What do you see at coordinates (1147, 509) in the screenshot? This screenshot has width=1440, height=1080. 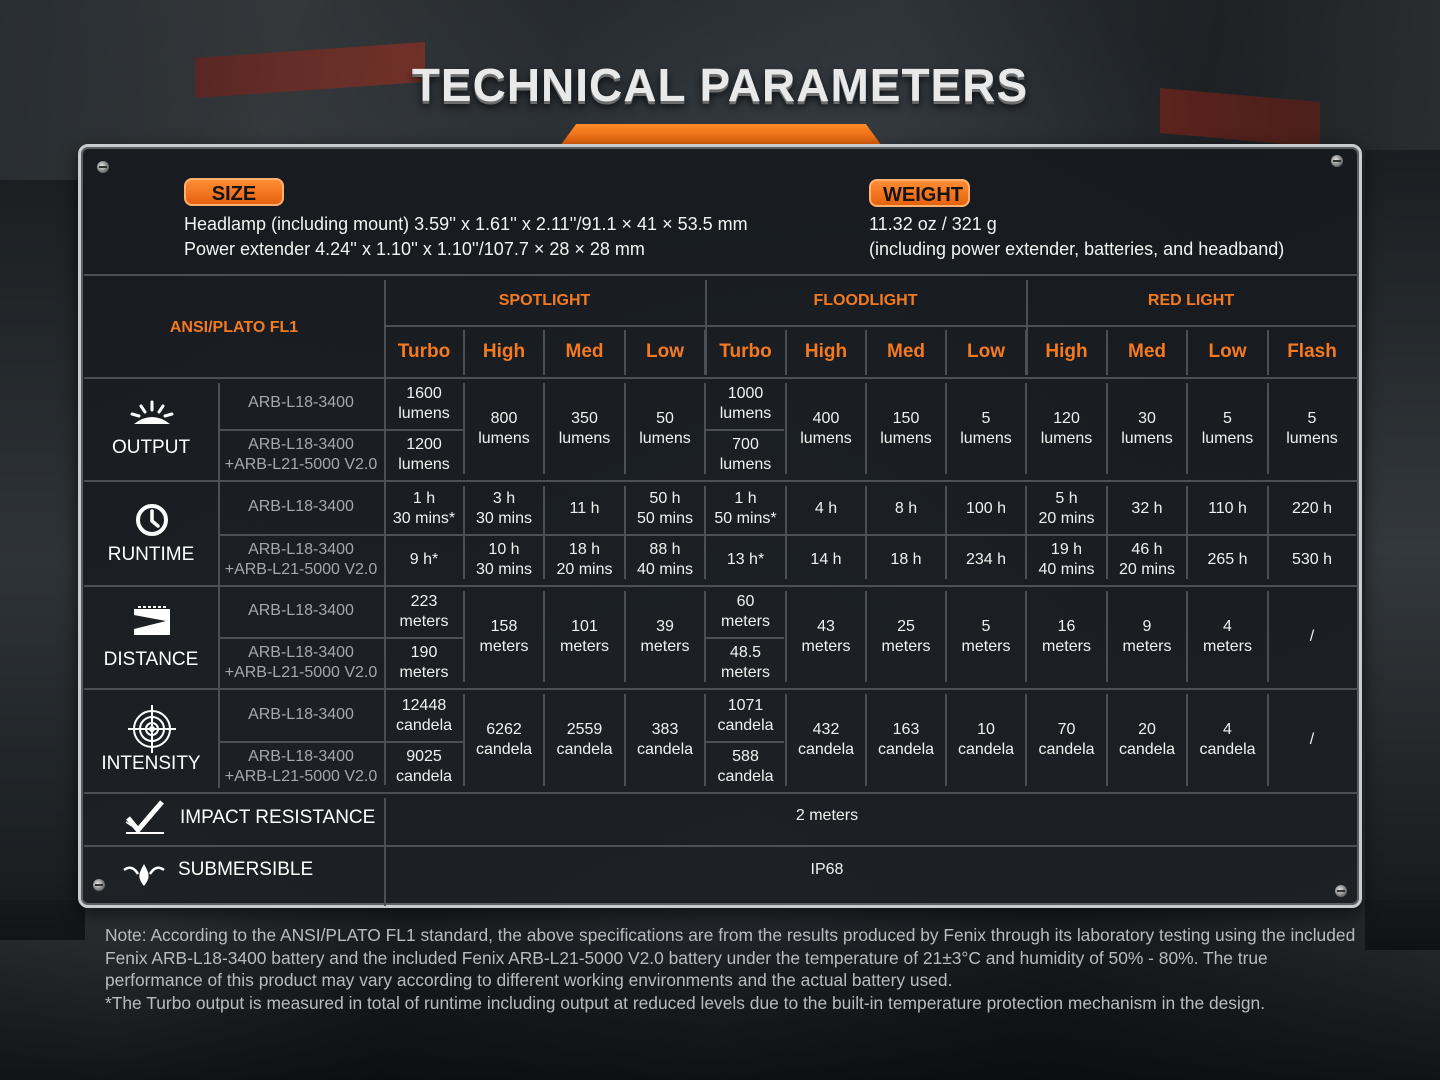 I see `runtime-cell: 32 h` at bounding box center [1147, 509].